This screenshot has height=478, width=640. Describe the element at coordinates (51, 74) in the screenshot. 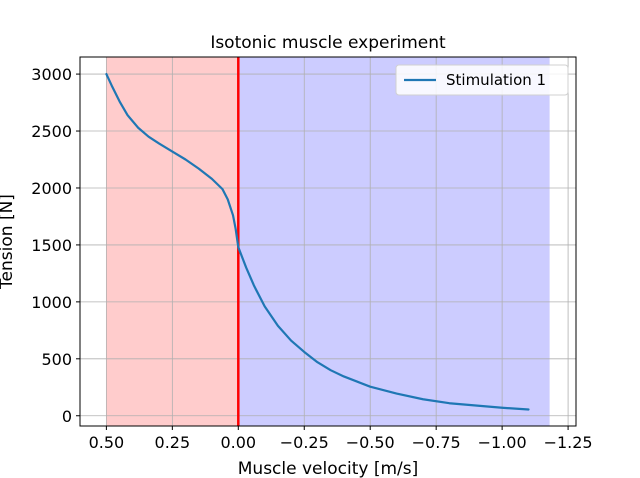

I see `y-tick-label: 3000` at that location.